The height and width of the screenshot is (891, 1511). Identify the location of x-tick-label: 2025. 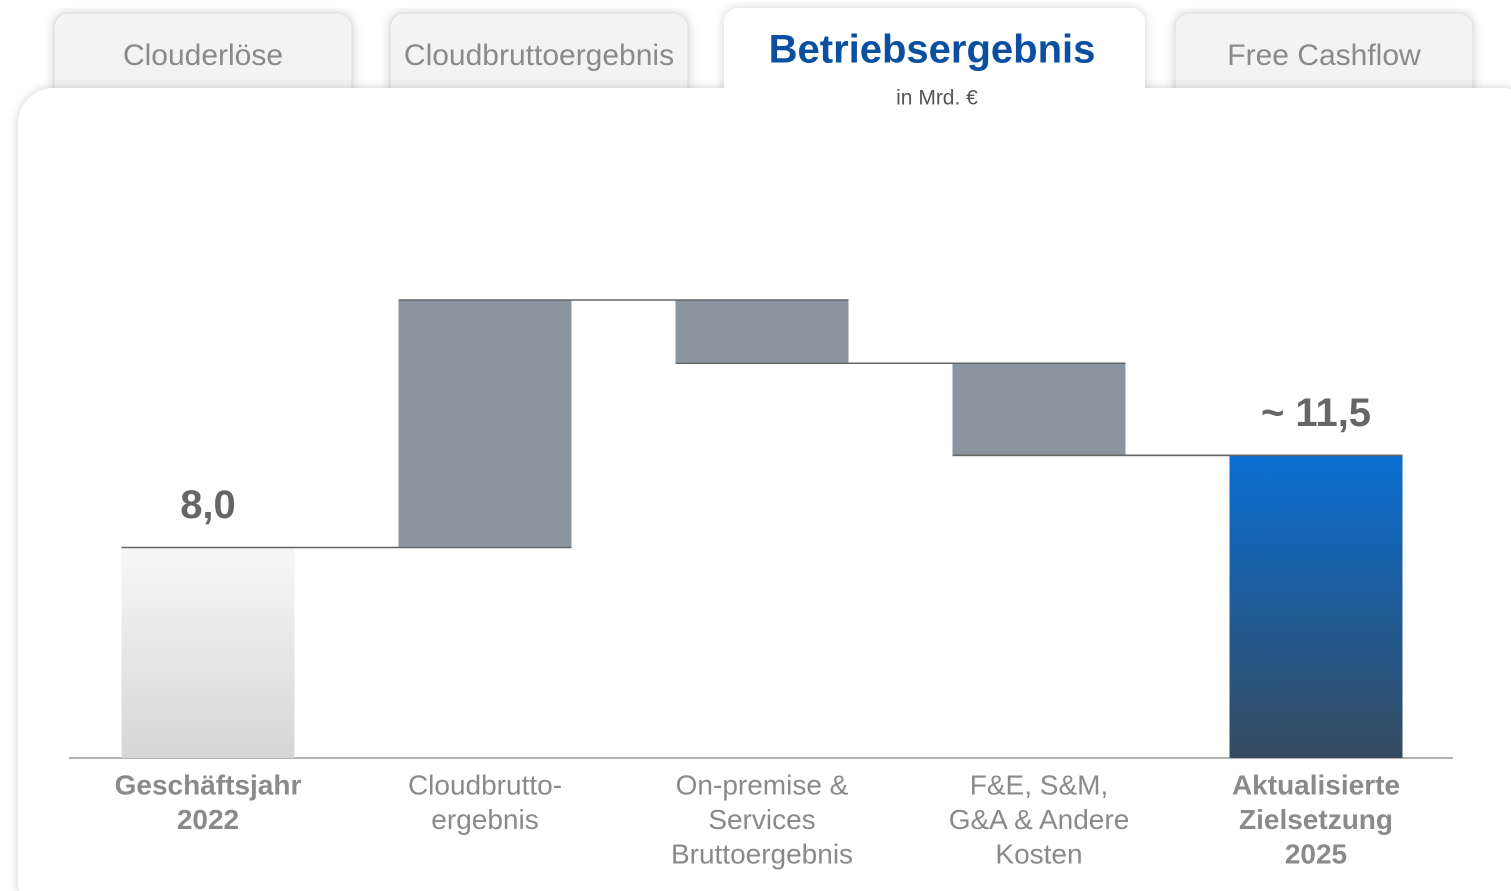
(1316, 853).